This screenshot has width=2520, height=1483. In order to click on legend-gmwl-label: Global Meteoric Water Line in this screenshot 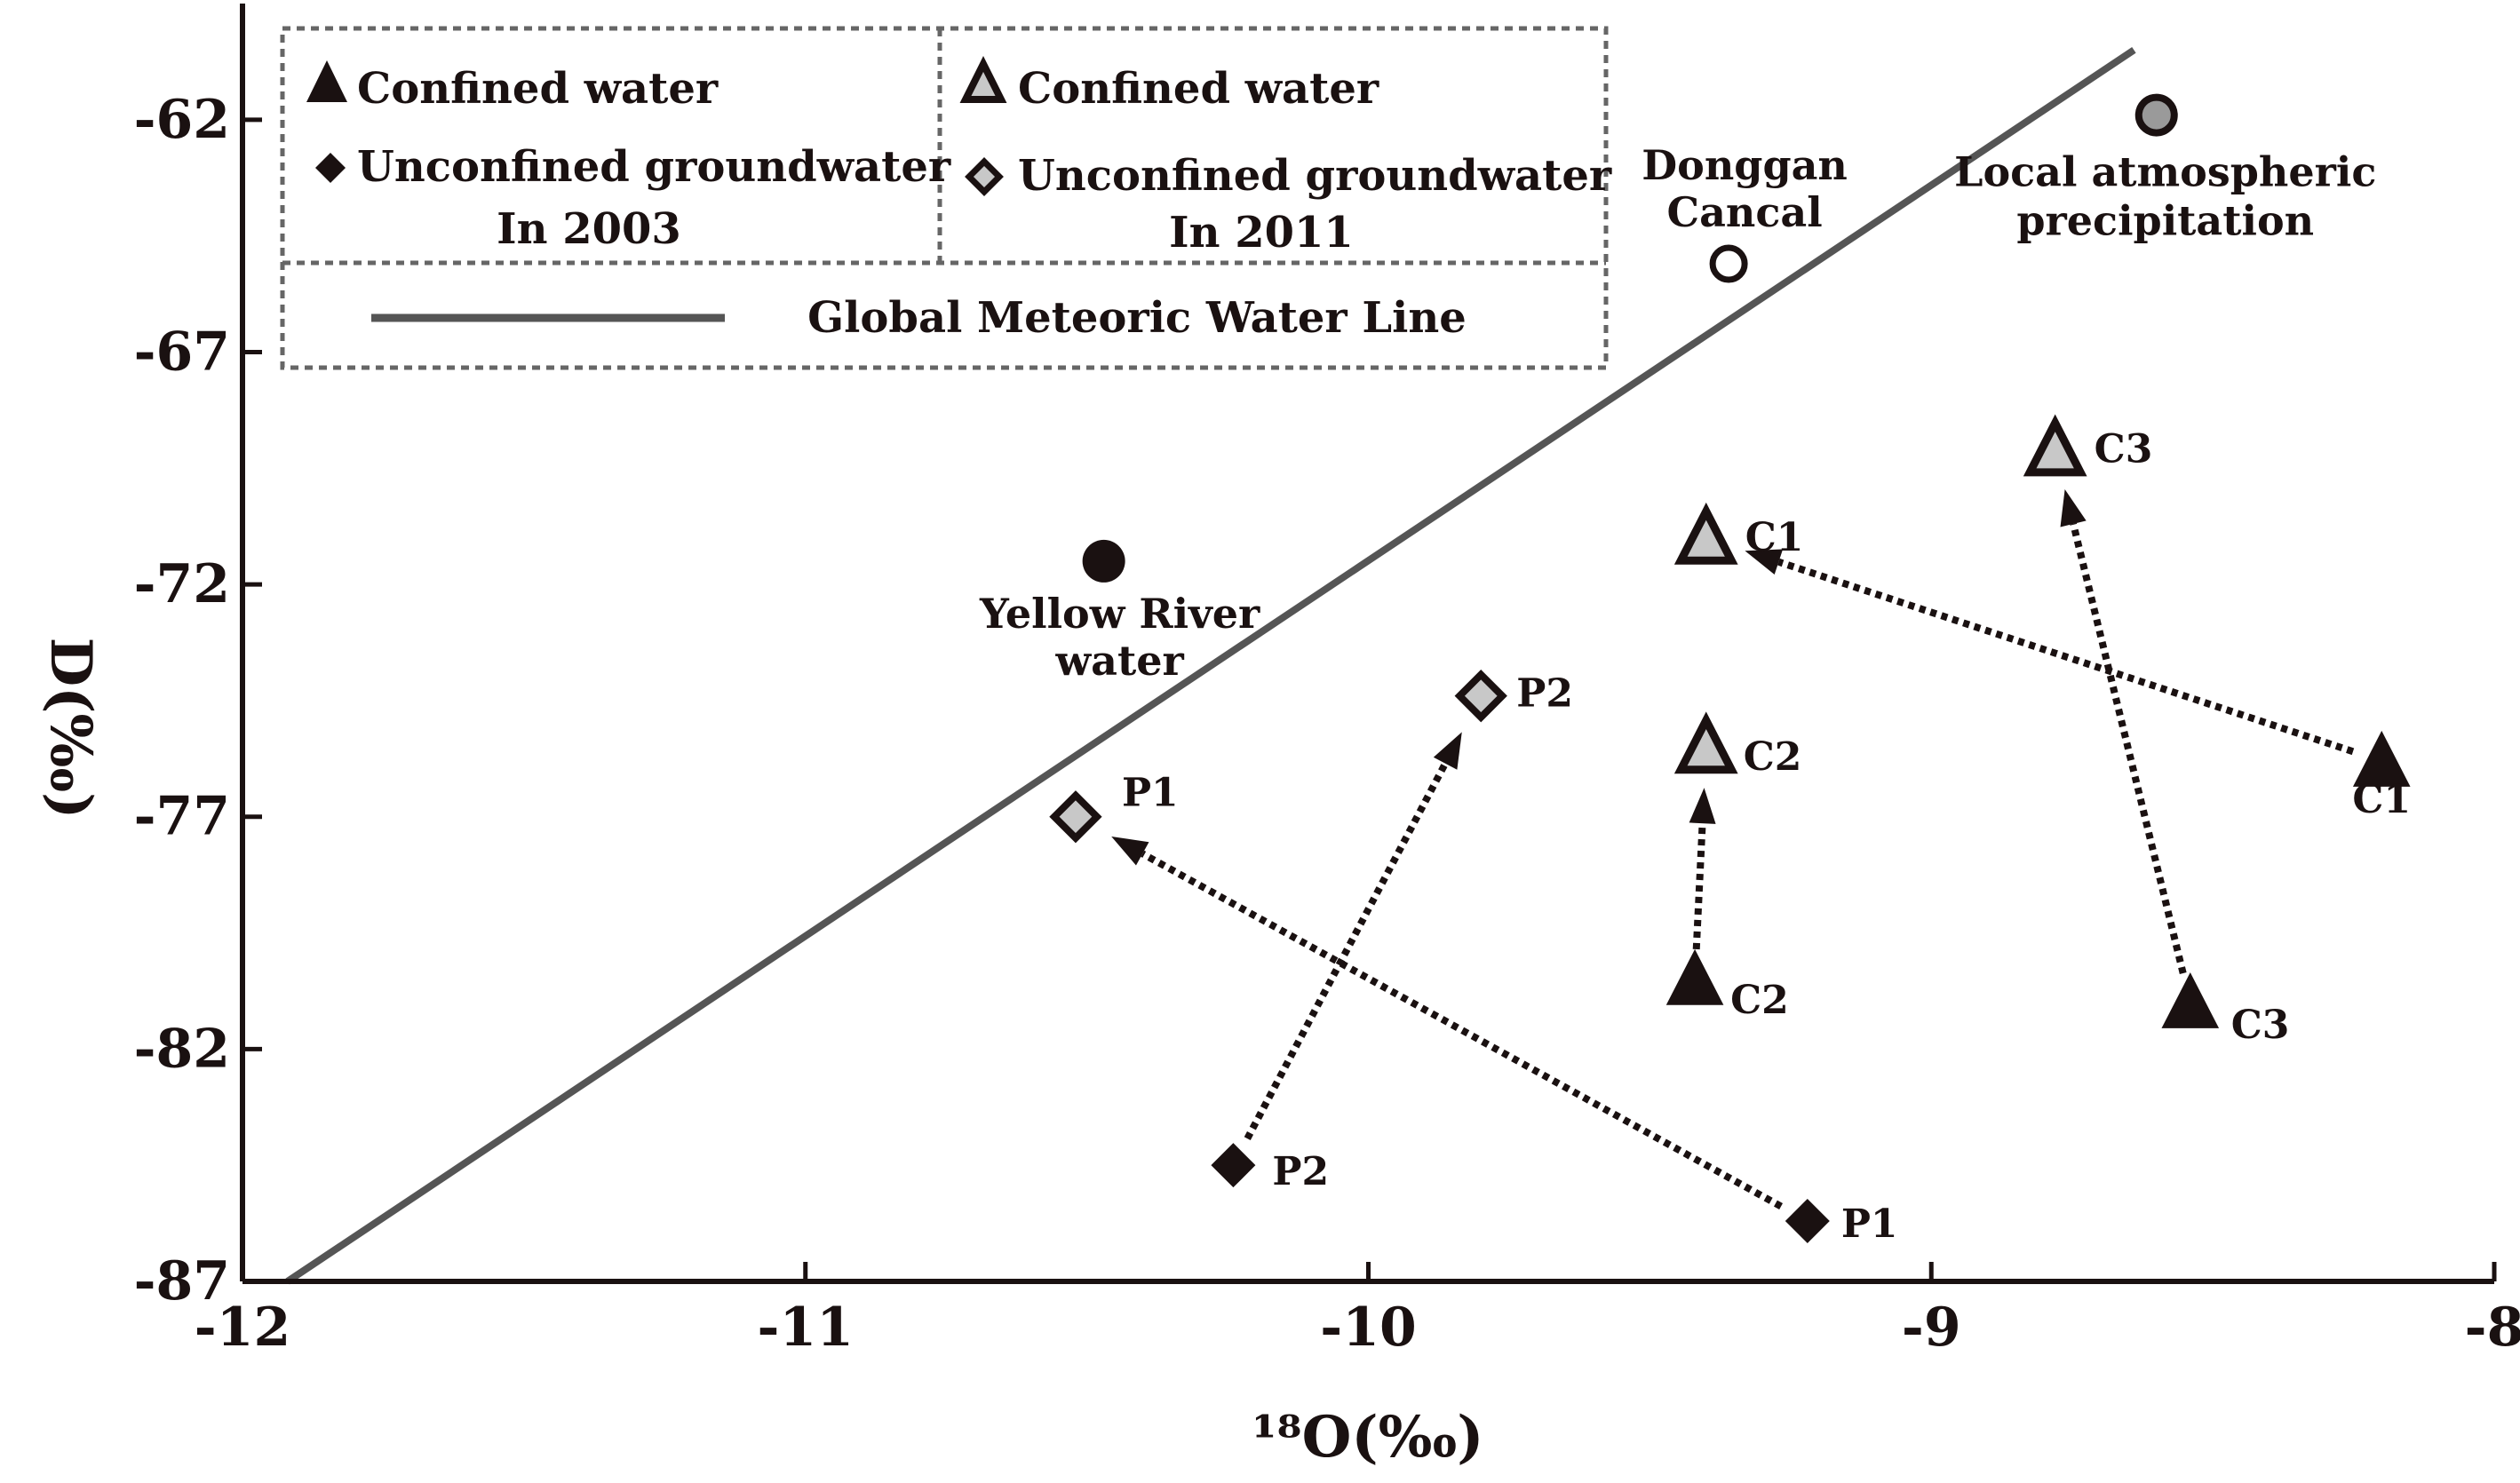, I will do `click(1137, 318)`.